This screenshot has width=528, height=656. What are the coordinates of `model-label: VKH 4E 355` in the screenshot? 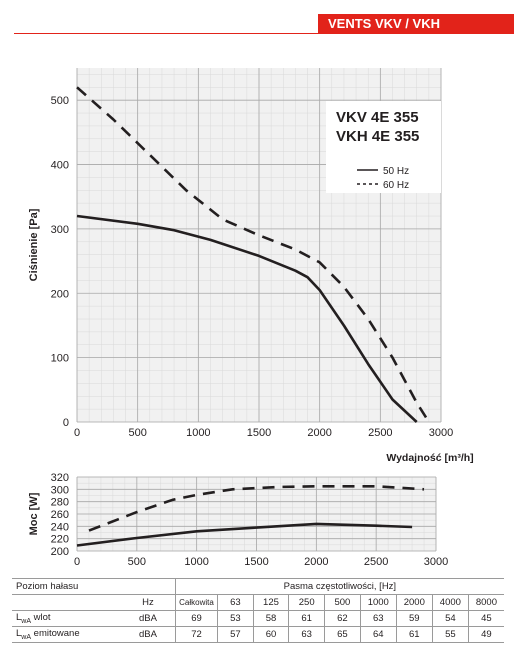 It's located at (377, 136).